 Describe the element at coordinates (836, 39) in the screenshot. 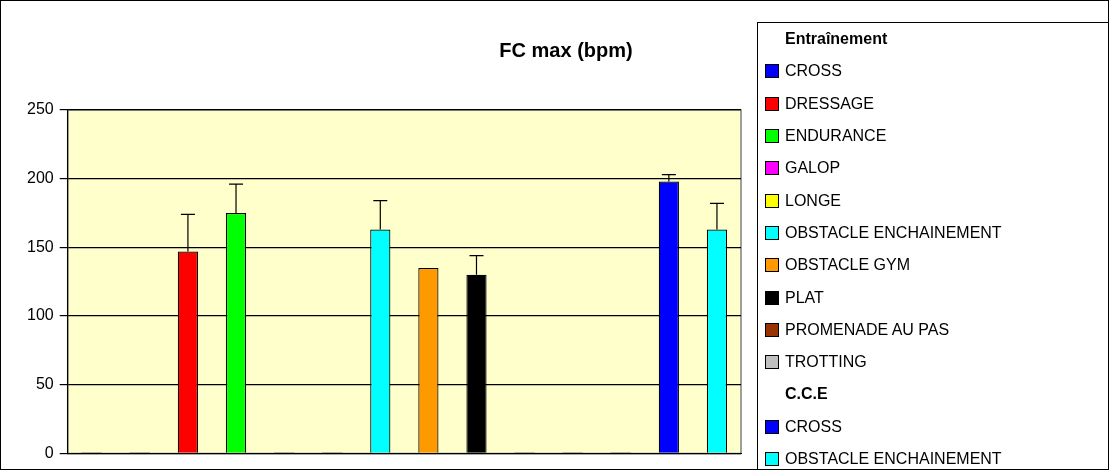

I see `text: Entraînement` at that location.